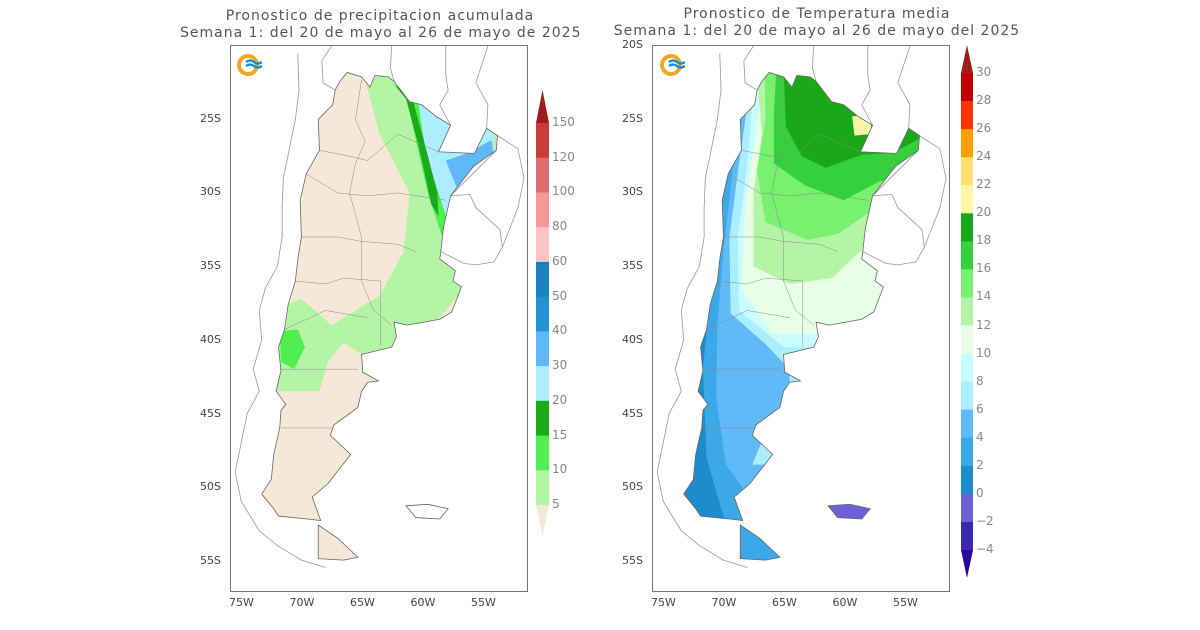  What do you see at coordinates (380, 16) in the screenshot?
I see `left-title-line1: Pronostico de precipitacion acumulada` at bounding box center [380, 16].